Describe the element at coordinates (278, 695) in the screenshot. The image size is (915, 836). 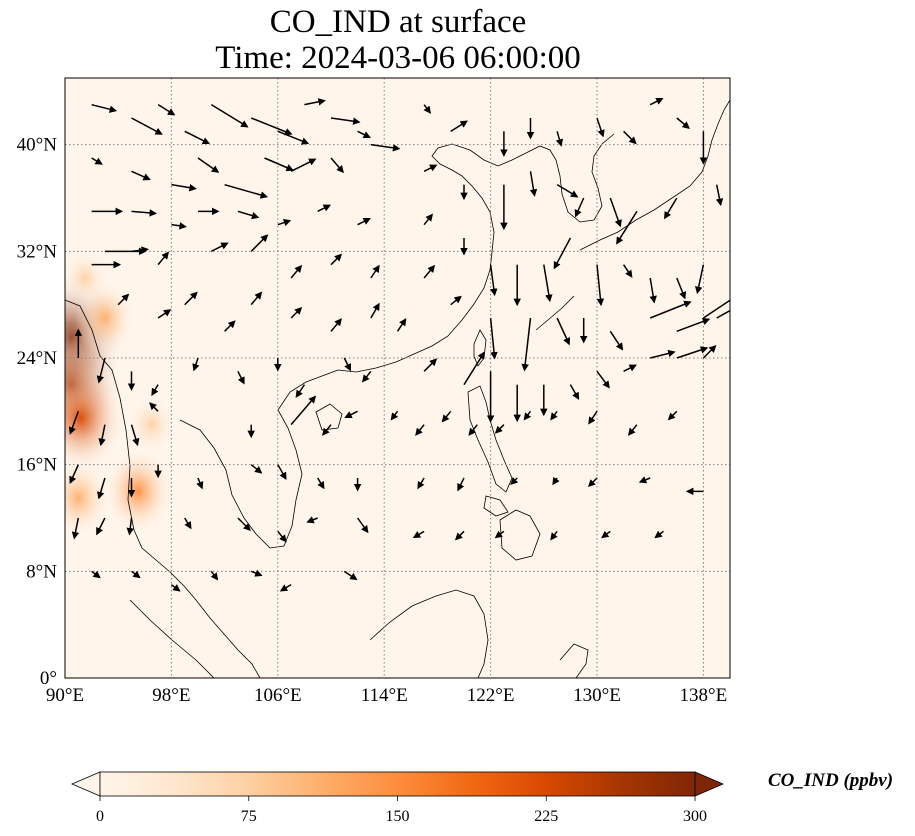
I see `longitude-label: 106°E` at that location.